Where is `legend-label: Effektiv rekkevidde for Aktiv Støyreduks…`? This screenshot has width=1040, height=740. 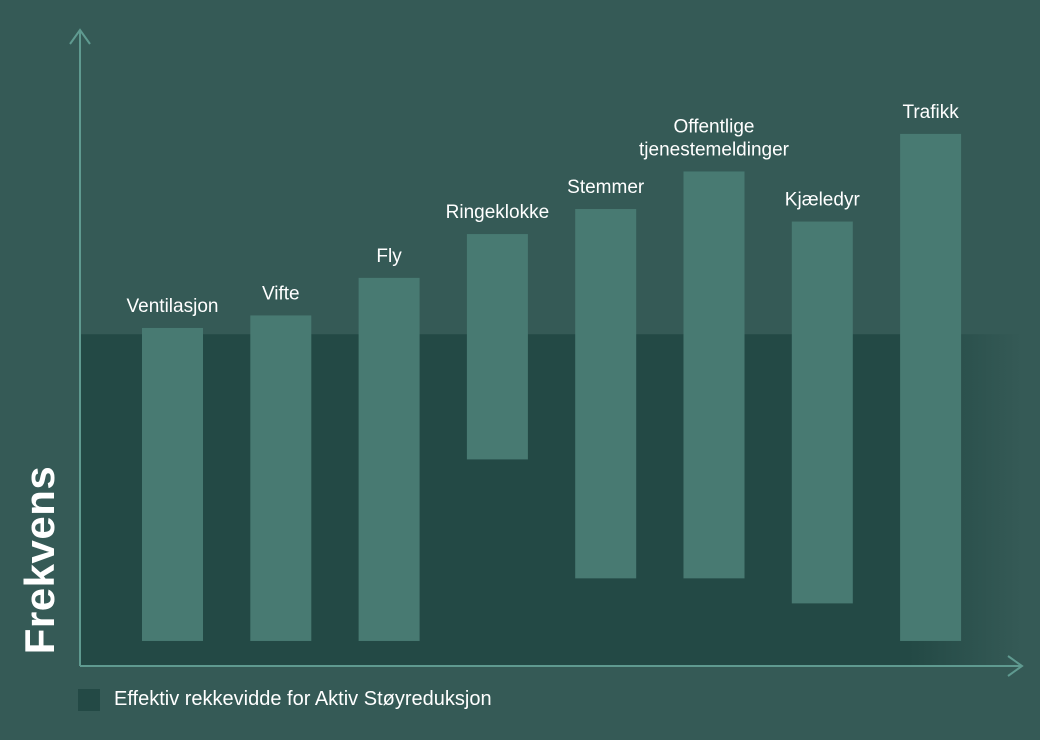 legend-label: Effektiv rekkevidde for Aktiv Støyreduks… is located at coordinates (303, 699).